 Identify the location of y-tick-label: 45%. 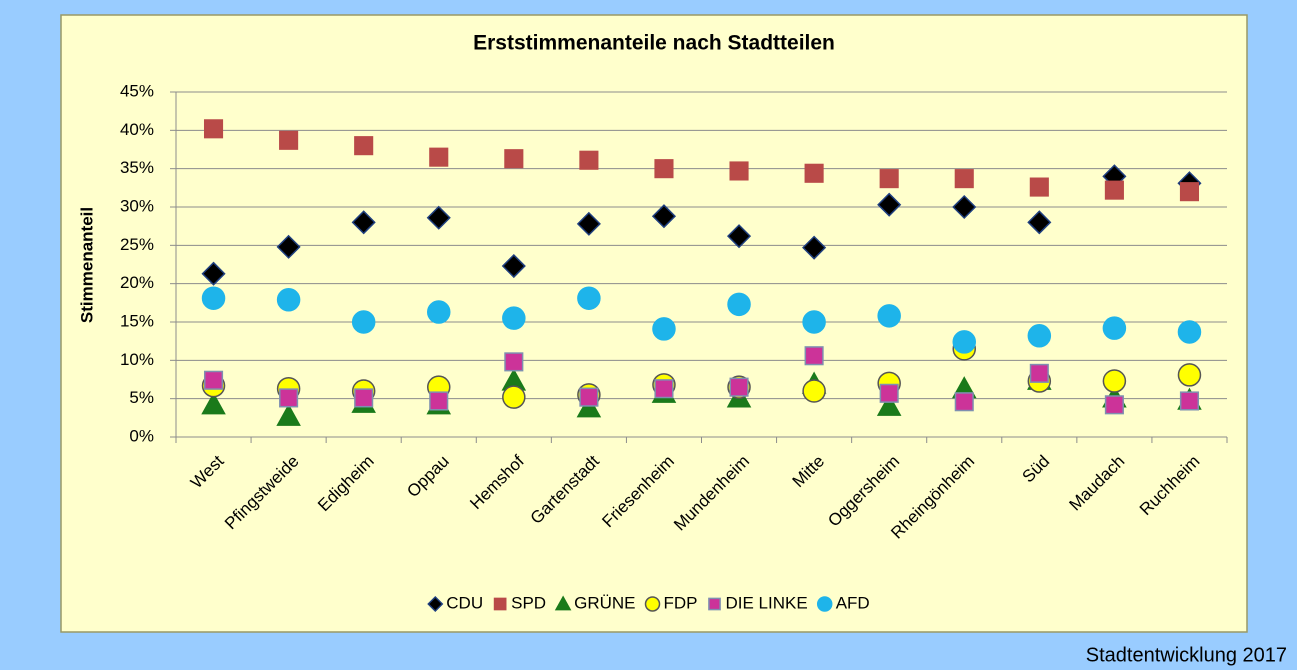
(137, 90).